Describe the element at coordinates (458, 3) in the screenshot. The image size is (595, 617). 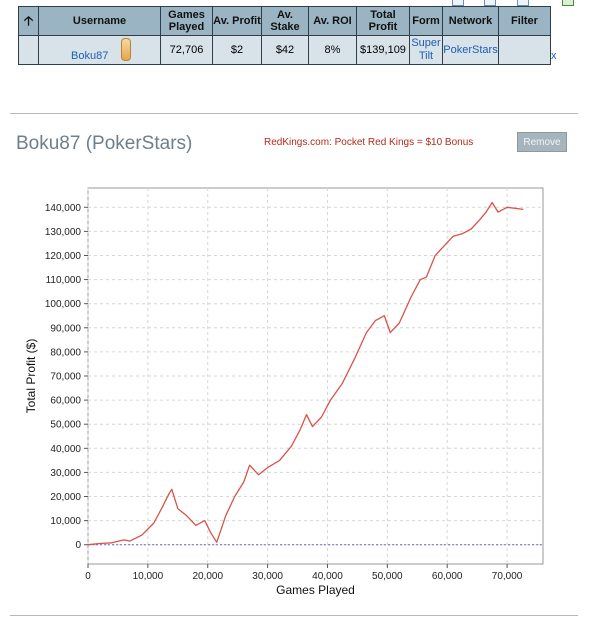
I see `export-icon` at that location.